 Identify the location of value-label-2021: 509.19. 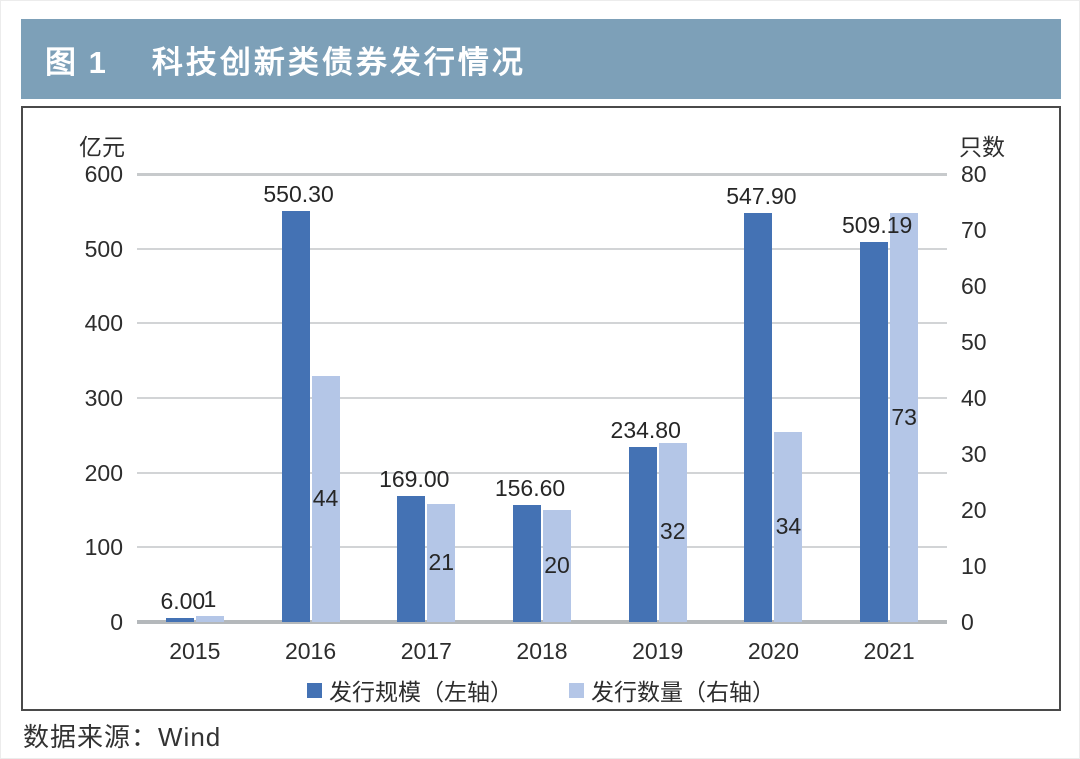
(877, 224).